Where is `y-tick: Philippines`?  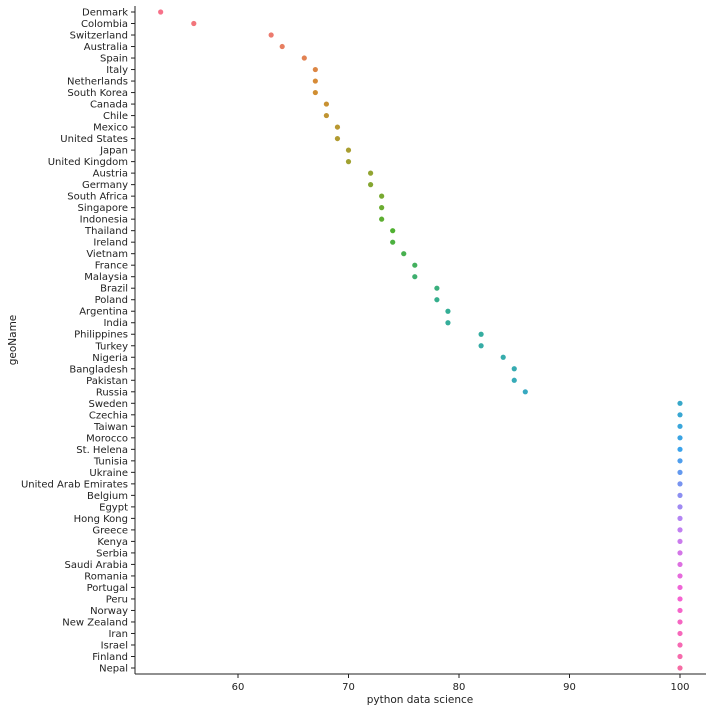 y-tick: Philippines is located at coordinates (104, 335).